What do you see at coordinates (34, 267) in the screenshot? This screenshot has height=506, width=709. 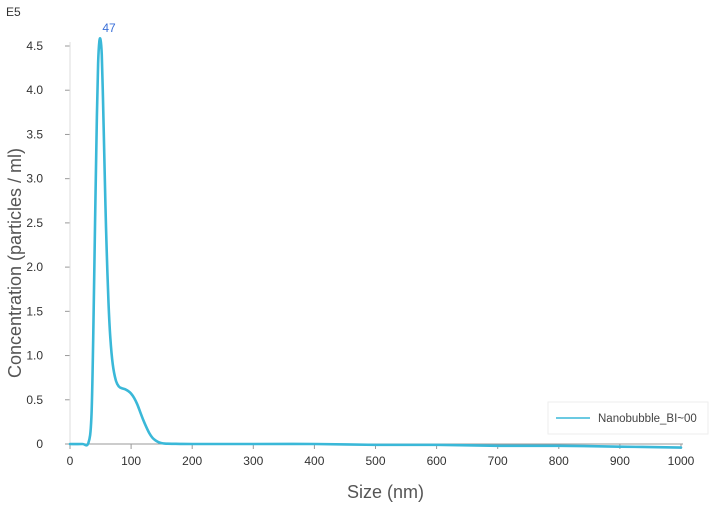 I see `y-tick-label: 2.0` at bounding box center [34, 267].